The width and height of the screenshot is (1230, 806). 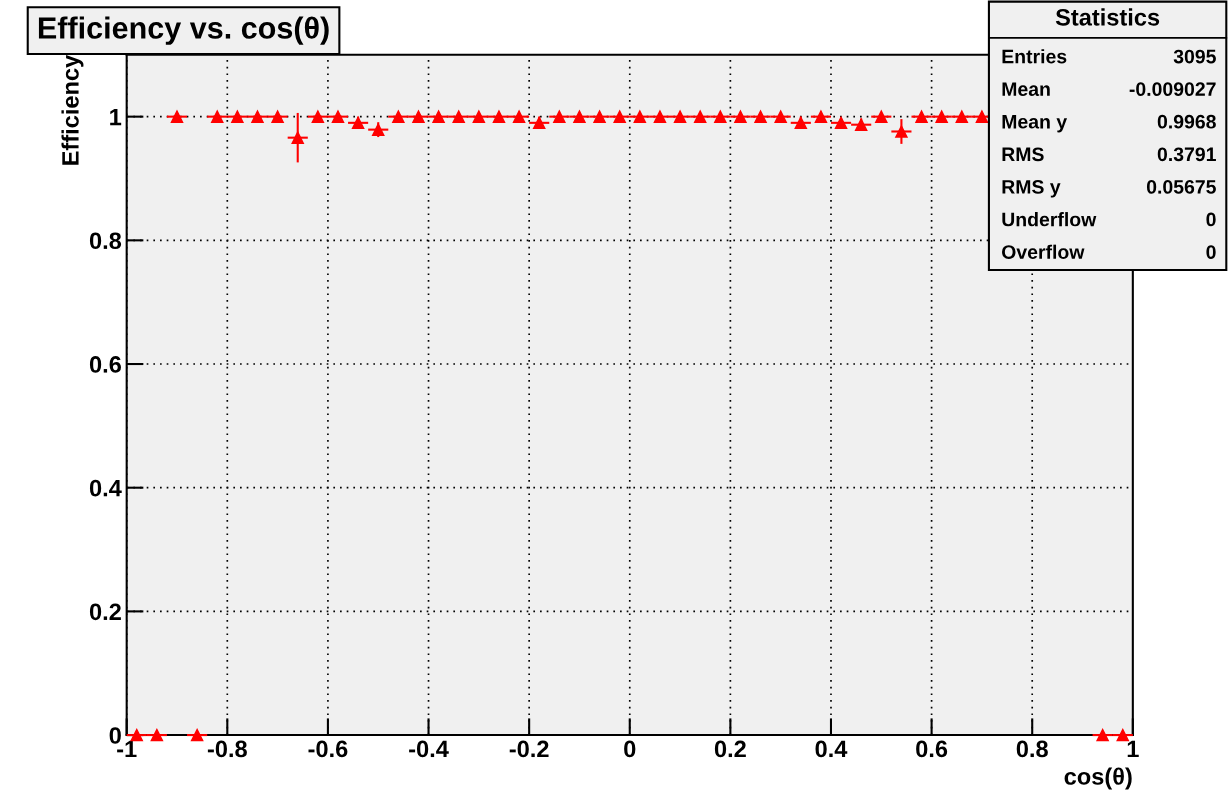 I want to click on text: 3095, so click(x=1194, y=56).